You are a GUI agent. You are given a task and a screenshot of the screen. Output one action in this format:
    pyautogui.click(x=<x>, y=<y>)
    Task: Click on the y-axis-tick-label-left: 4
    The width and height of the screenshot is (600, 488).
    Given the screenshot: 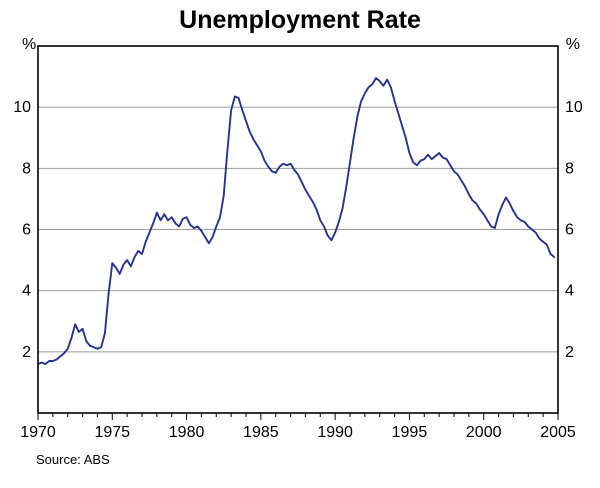 What is the action you would take?
    pyautogui.click(x=26, y=291)
    